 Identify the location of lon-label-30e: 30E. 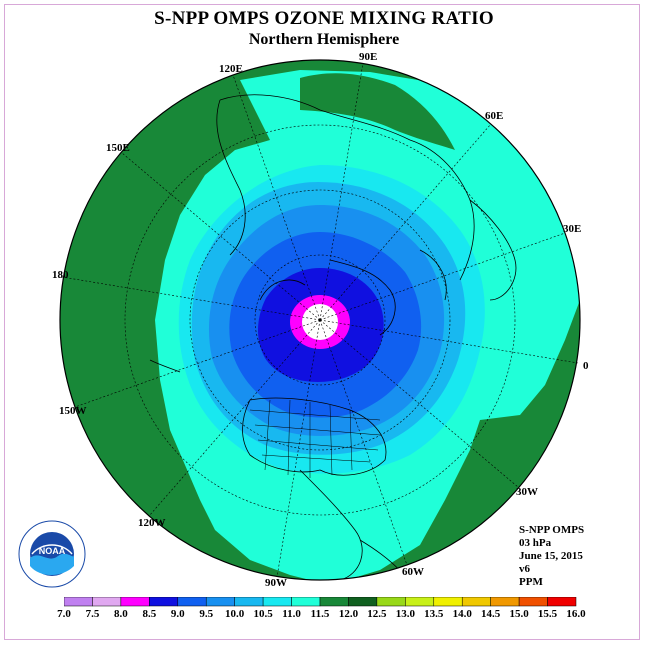
(572, 229).